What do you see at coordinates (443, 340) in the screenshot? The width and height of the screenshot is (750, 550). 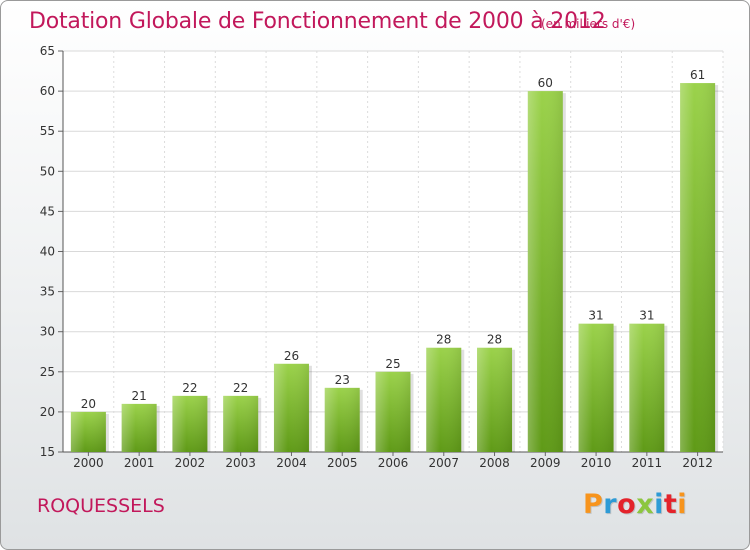 I see `value-label-2007: 28` at bounding box center [443, 340].